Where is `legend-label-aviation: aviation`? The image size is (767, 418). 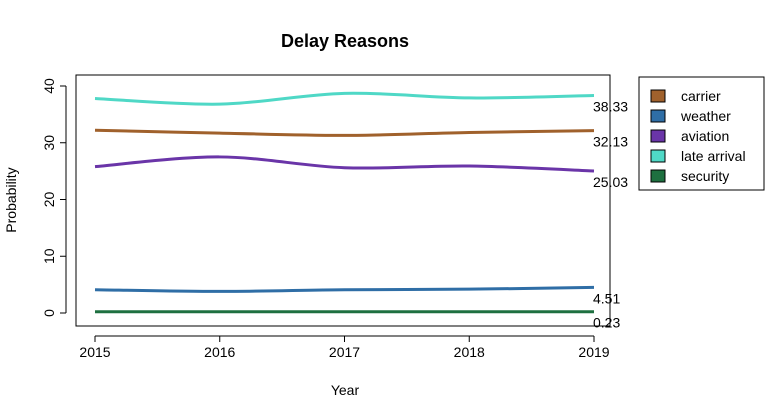
legend-label-aviation: aviation is located at coordinates (705, 136).